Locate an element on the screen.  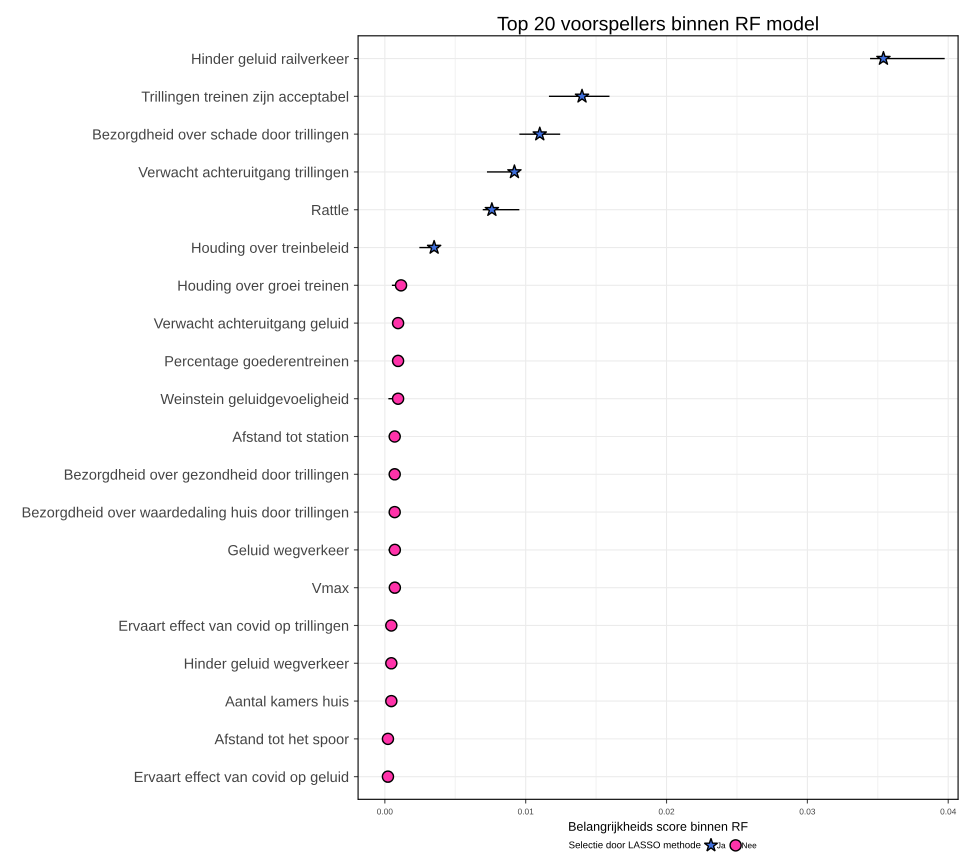
y-tick-label: Houding over groei treinen is located at coordinates (263, 287).